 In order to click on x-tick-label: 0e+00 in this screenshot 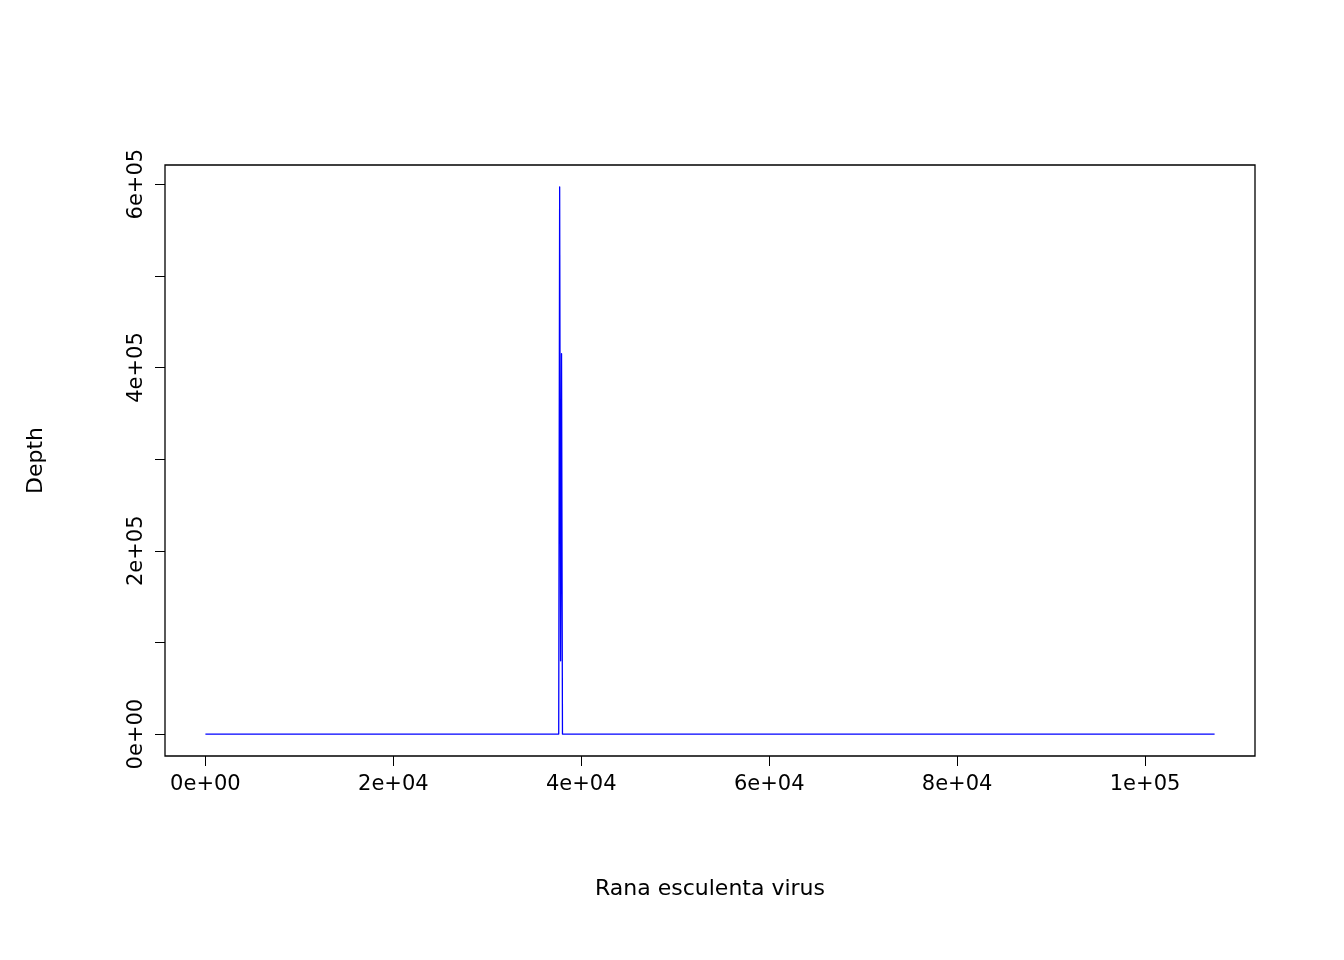, I will do `click(205, 782)`.